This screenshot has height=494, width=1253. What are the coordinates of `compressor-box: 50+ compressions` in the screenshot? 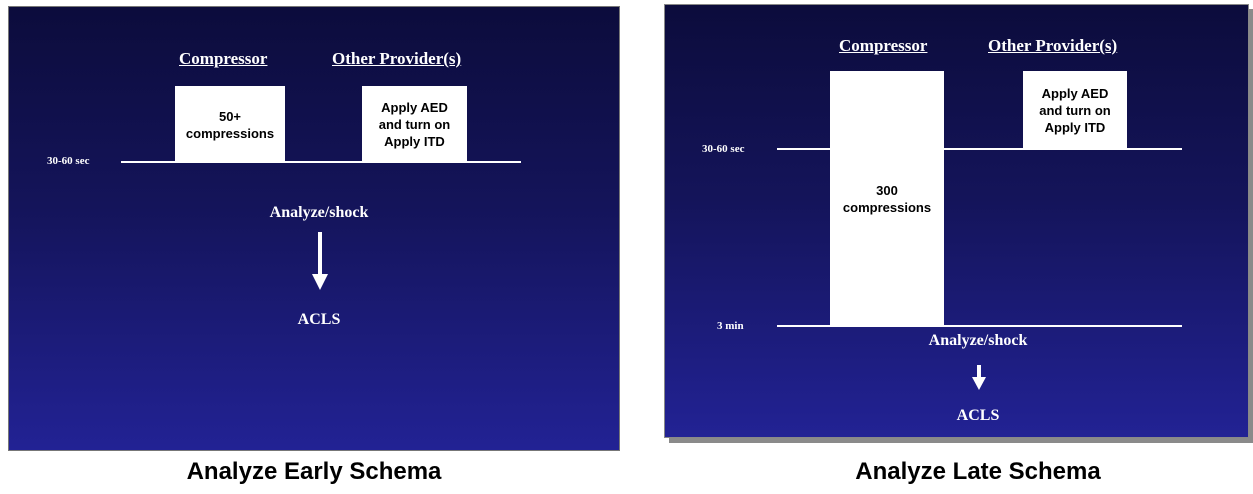 It's located at (230, 124).